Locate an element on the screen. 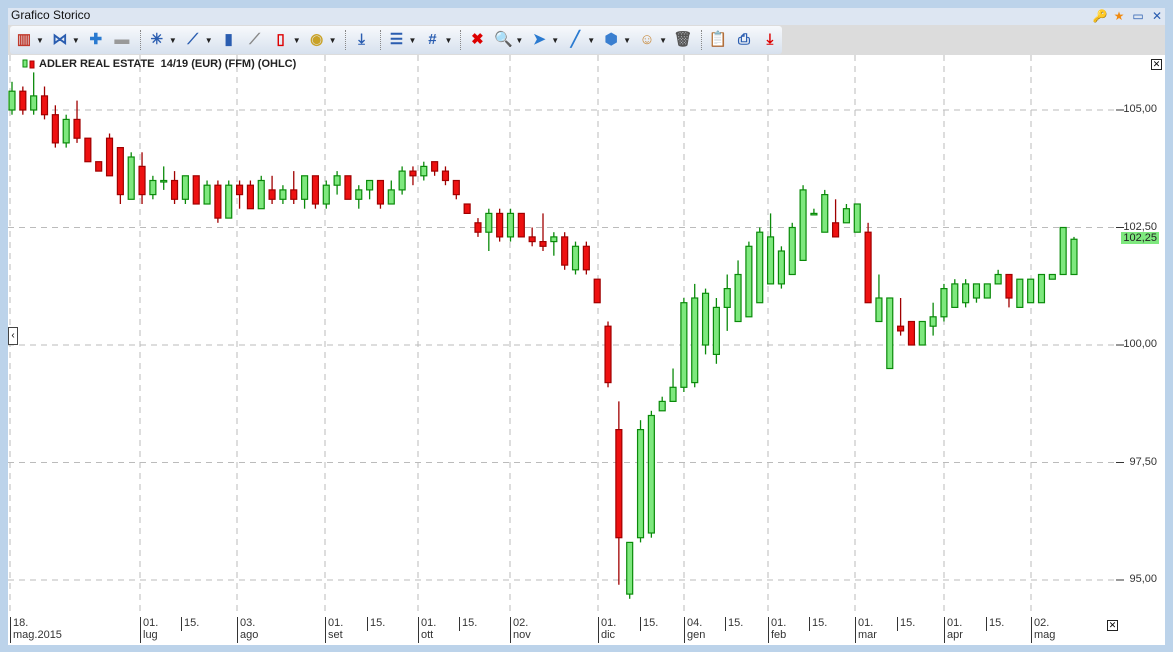 The image size is (1173, 652). trend-button: ⟋ ▼ is located at coordinates (198, 40).